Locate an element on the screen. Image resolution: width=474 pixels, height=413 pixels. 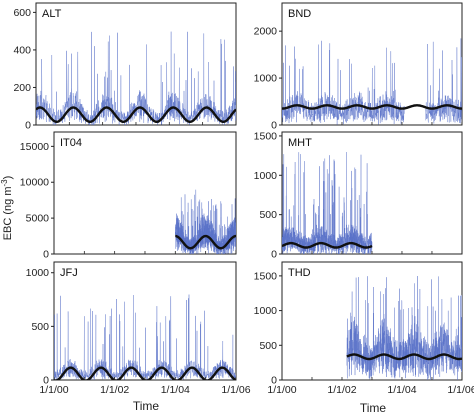
y-tick-label: 600 is located at coordinates (22, 13).